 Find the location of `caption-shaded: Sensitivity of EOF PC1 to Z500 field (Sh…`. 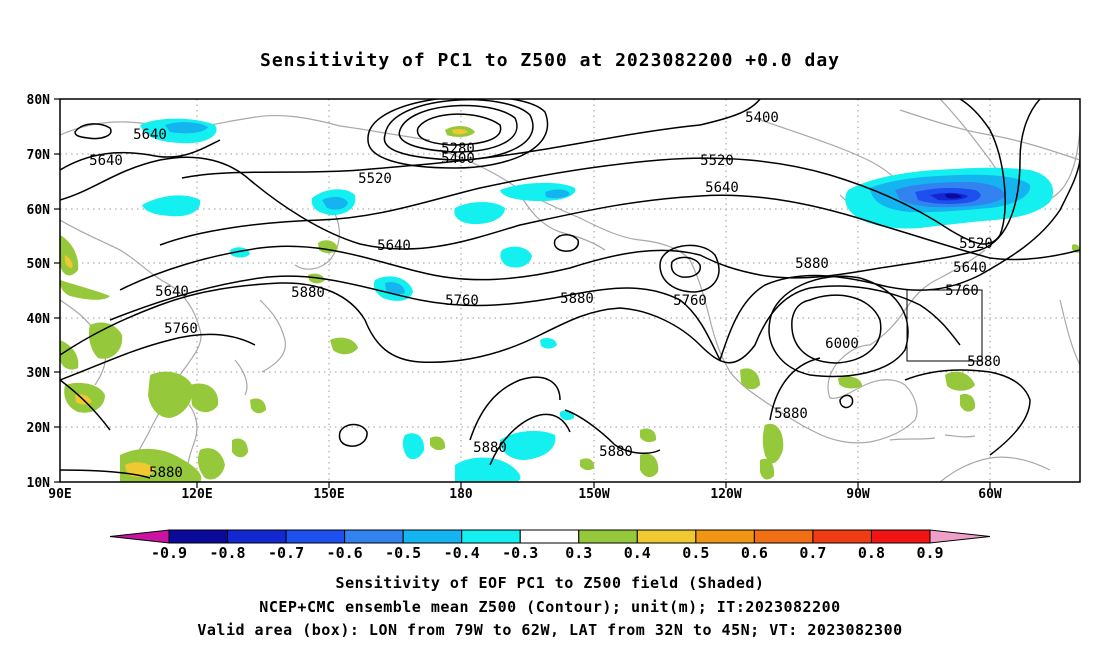

caption-shaded: Sensitivity of EOF PC1 to Z500 field (Sh… is located at coordinates (550, 583).